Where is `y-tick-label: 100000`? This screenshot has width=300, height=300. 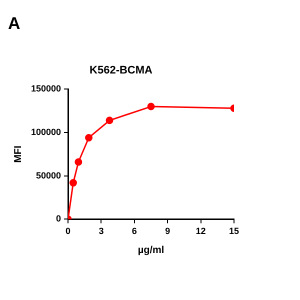 y-tick-label: 100000 is located at coordinates (46, 132).